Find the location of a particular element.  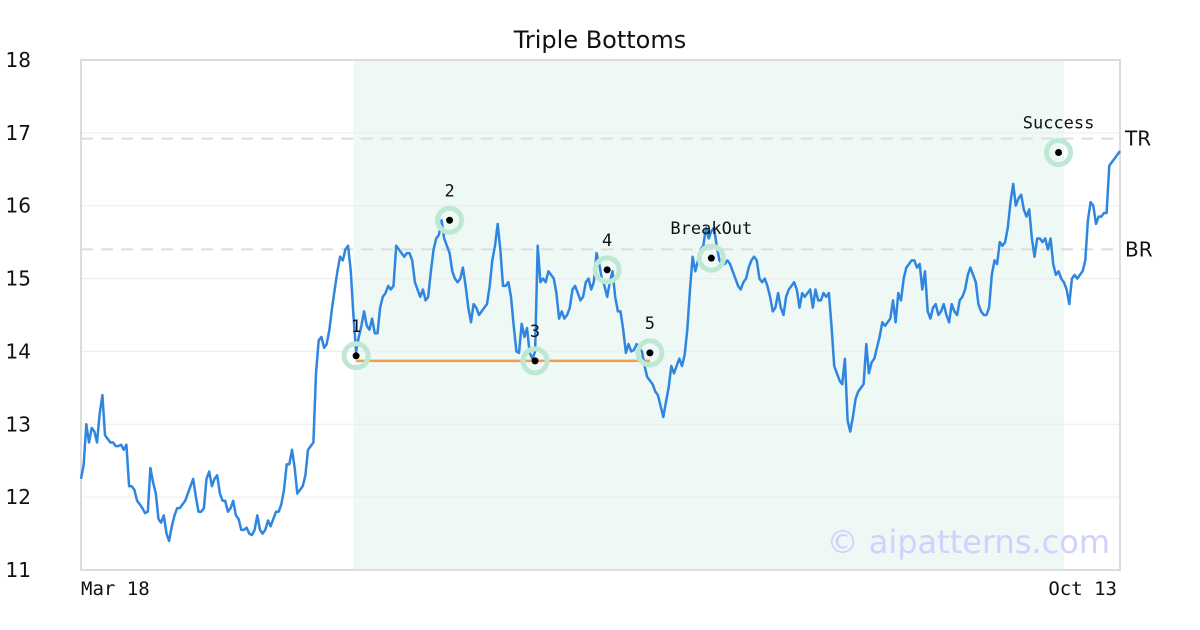

y-axis: 11 12 13 14 15 16 17 18 is located at coordinates (18, 315).